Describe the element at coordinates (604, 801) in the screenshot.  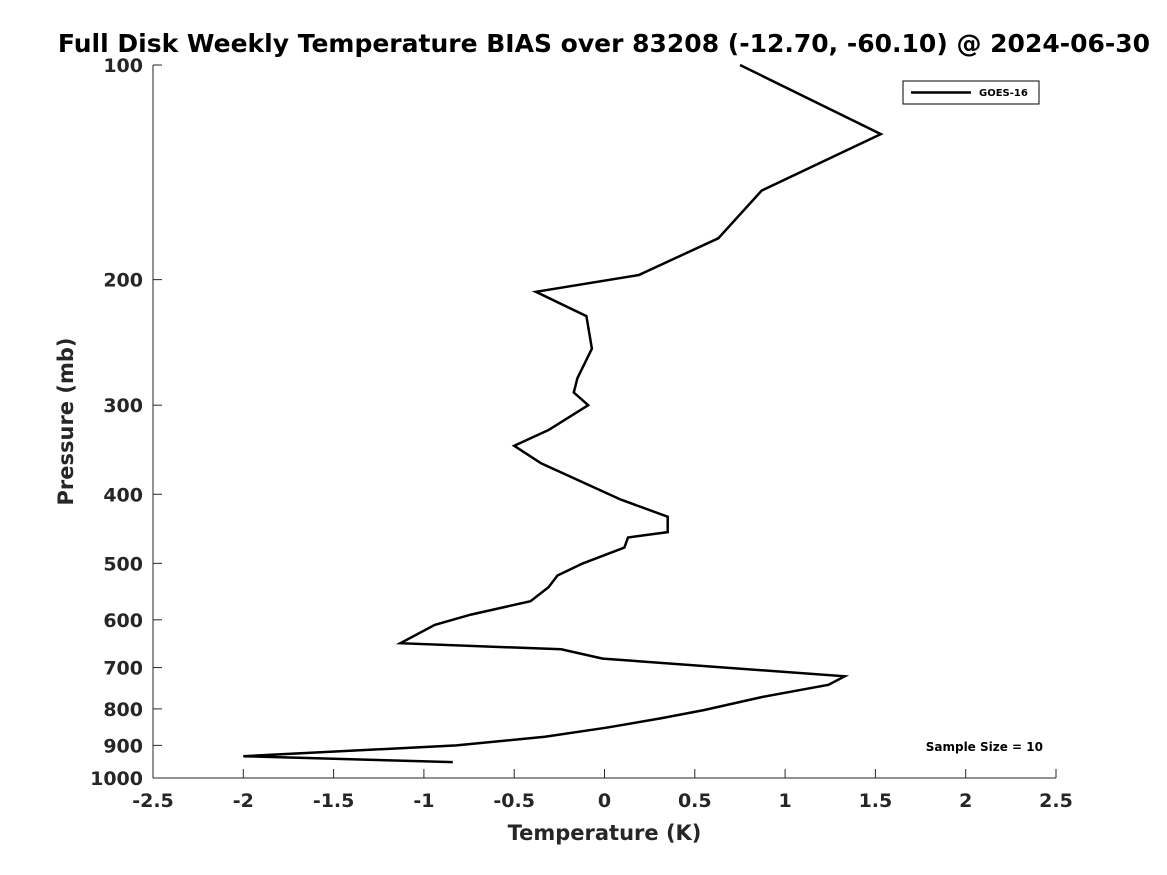
I see `x-tick-label: 0` at that location.